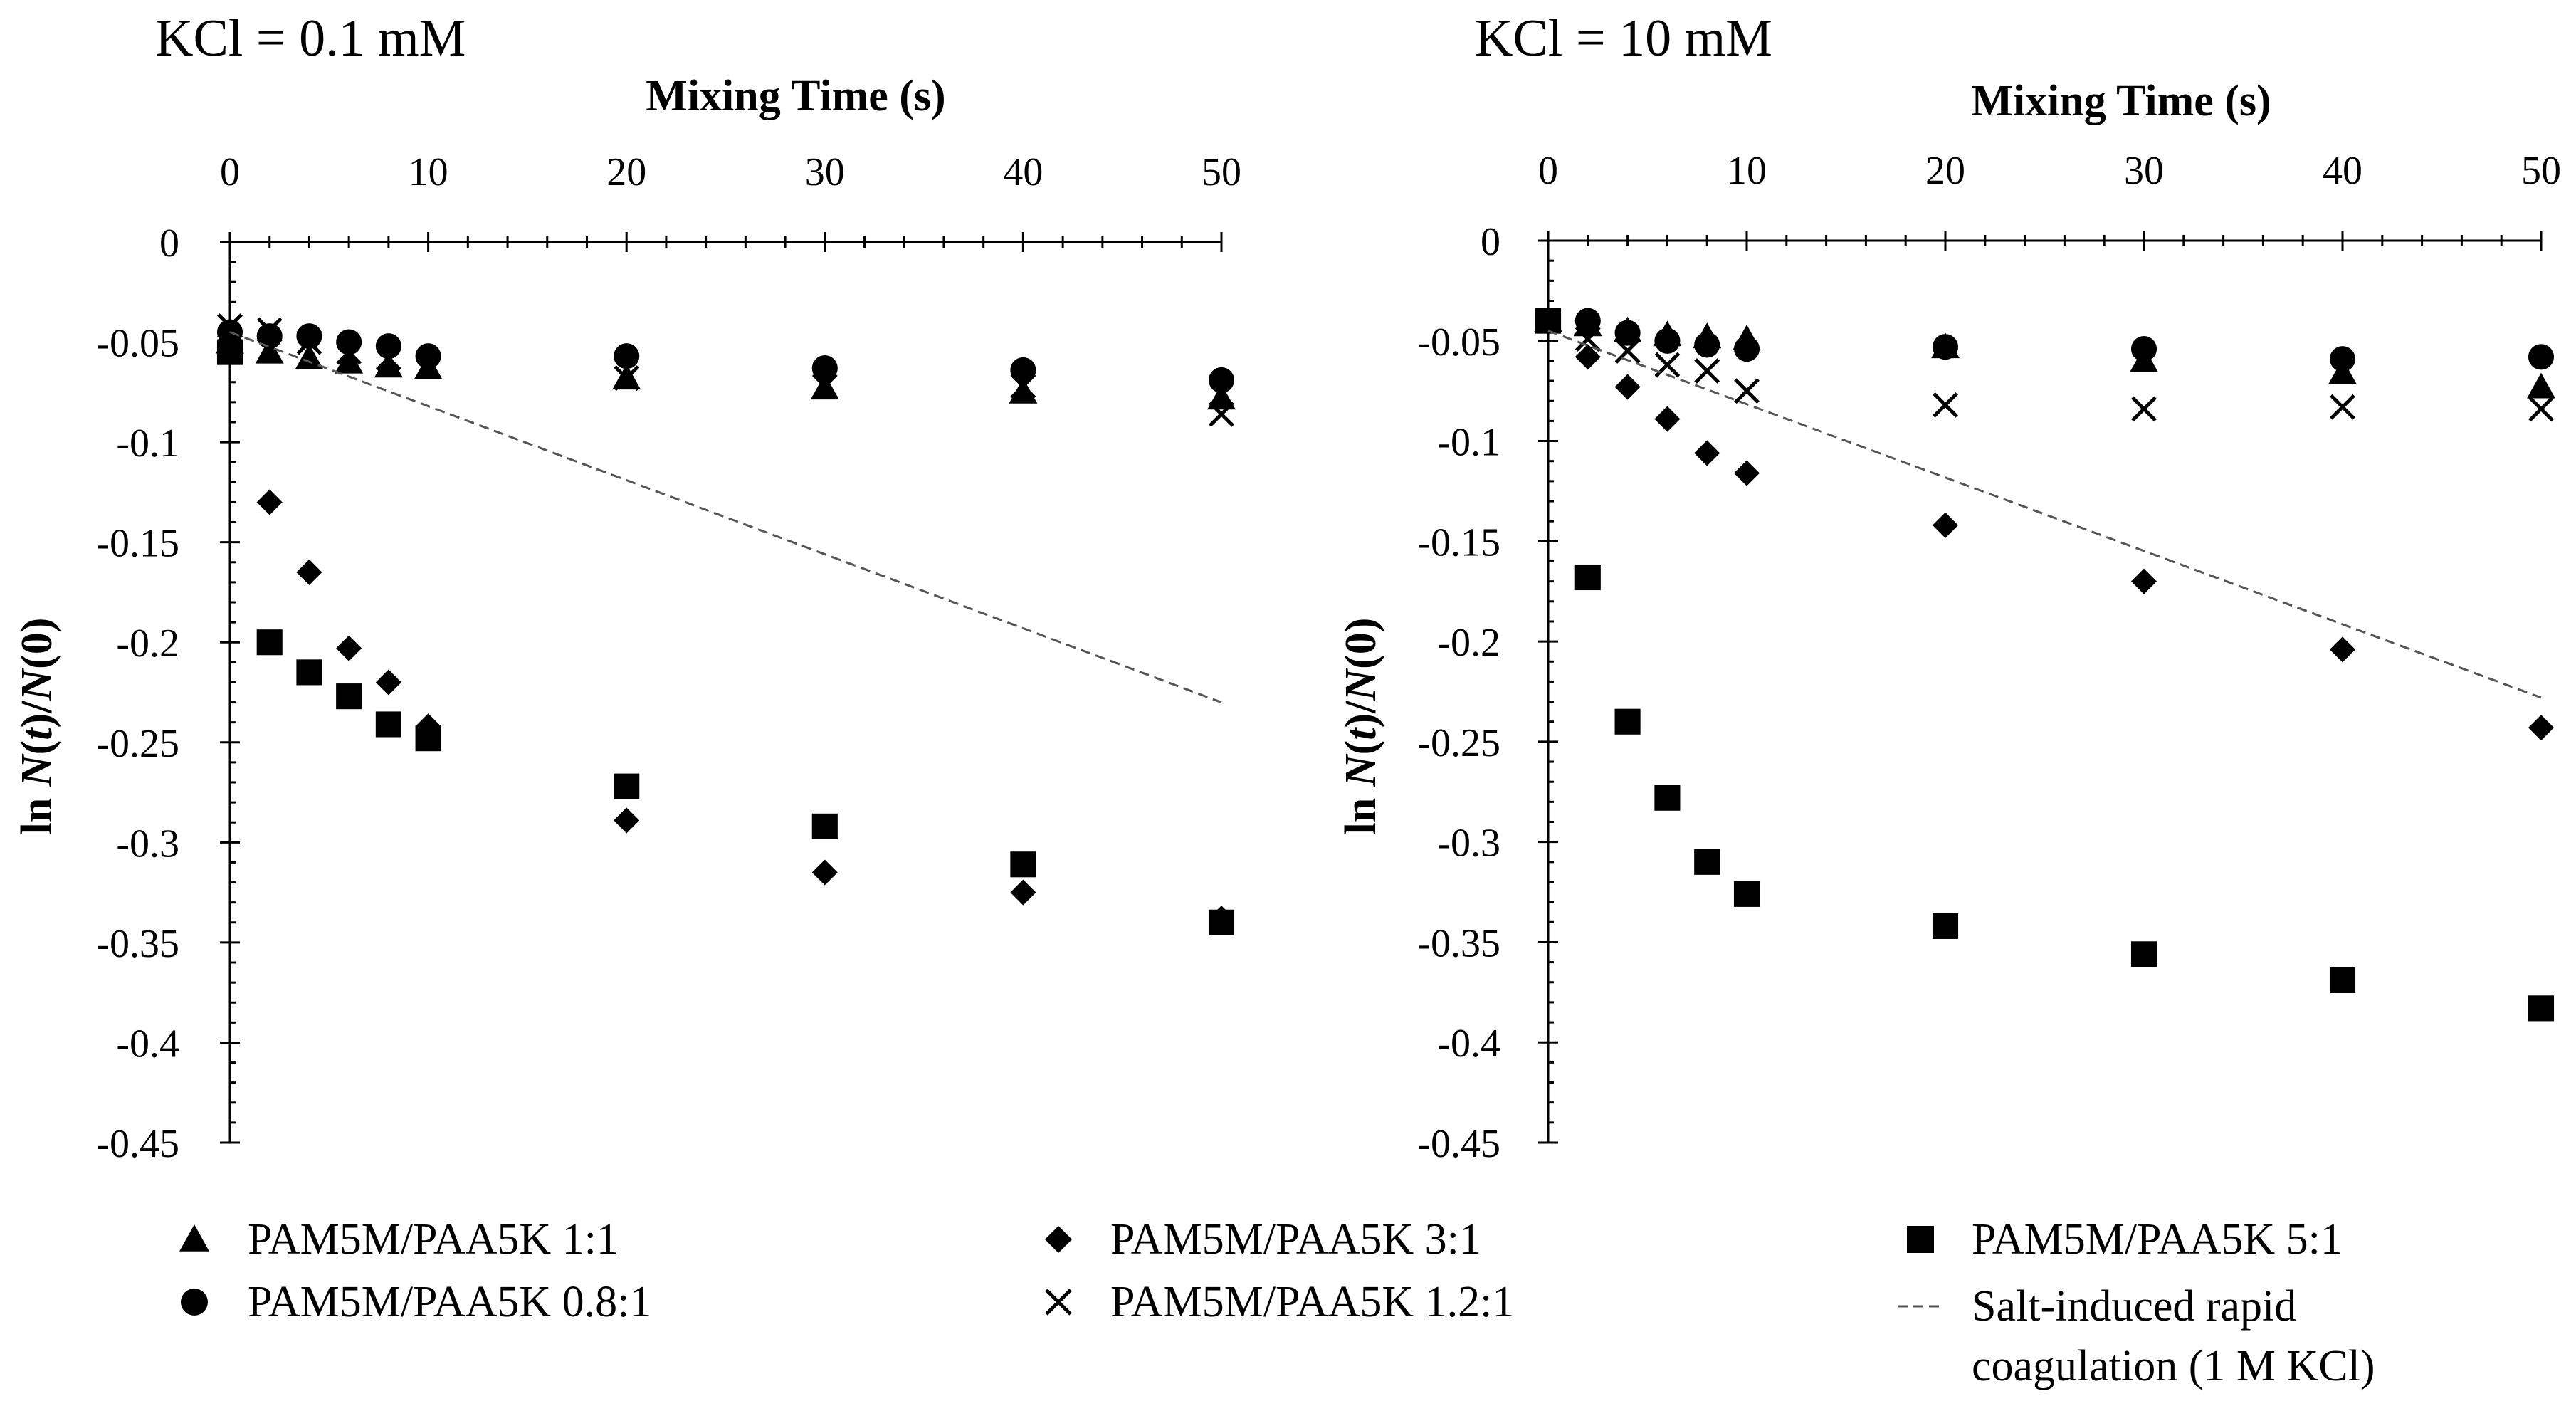 Image resolution: width=2576 pixels, height=1406 pixels. Describe the element at coordinates (2134, 1306) in the screenshot. I see `legend-label-line1: Salt-induced rapid` at that location.